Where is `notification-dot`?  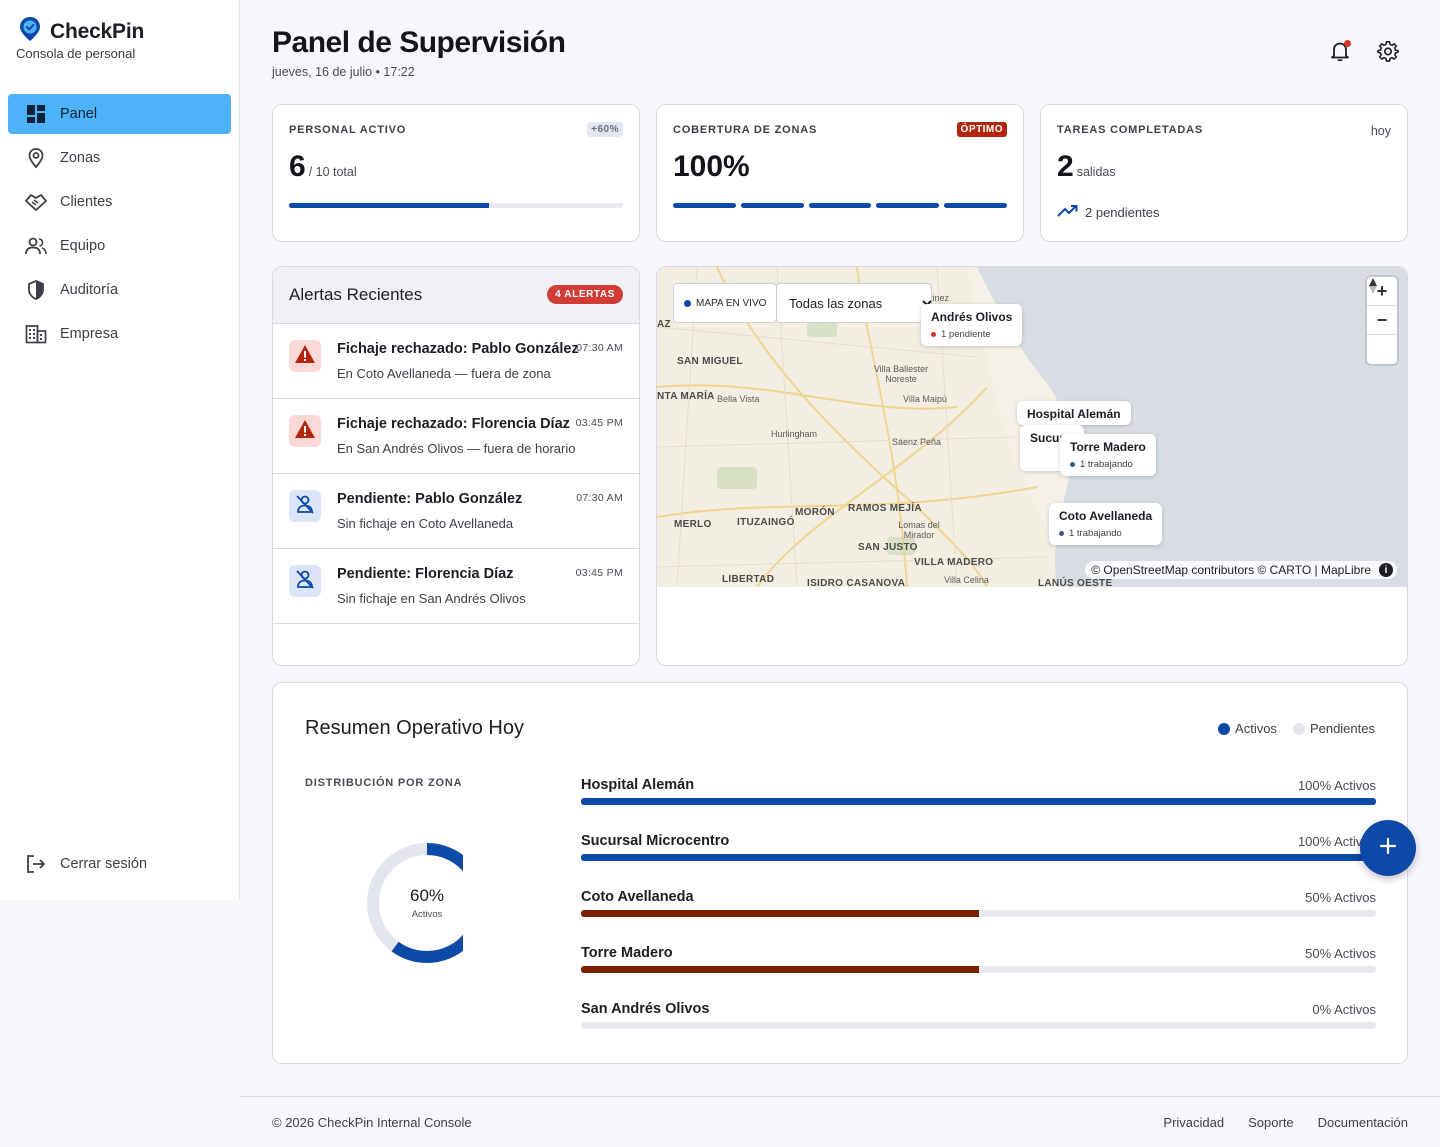 notification-dot is located at coordinates (1347, 43).